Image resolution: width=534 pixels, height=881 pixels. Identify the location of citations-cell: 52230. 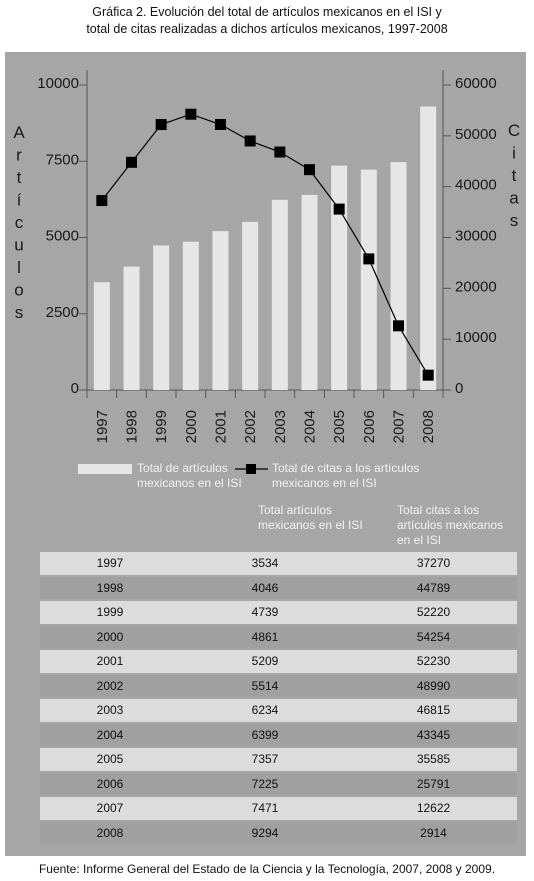
(433, 662).